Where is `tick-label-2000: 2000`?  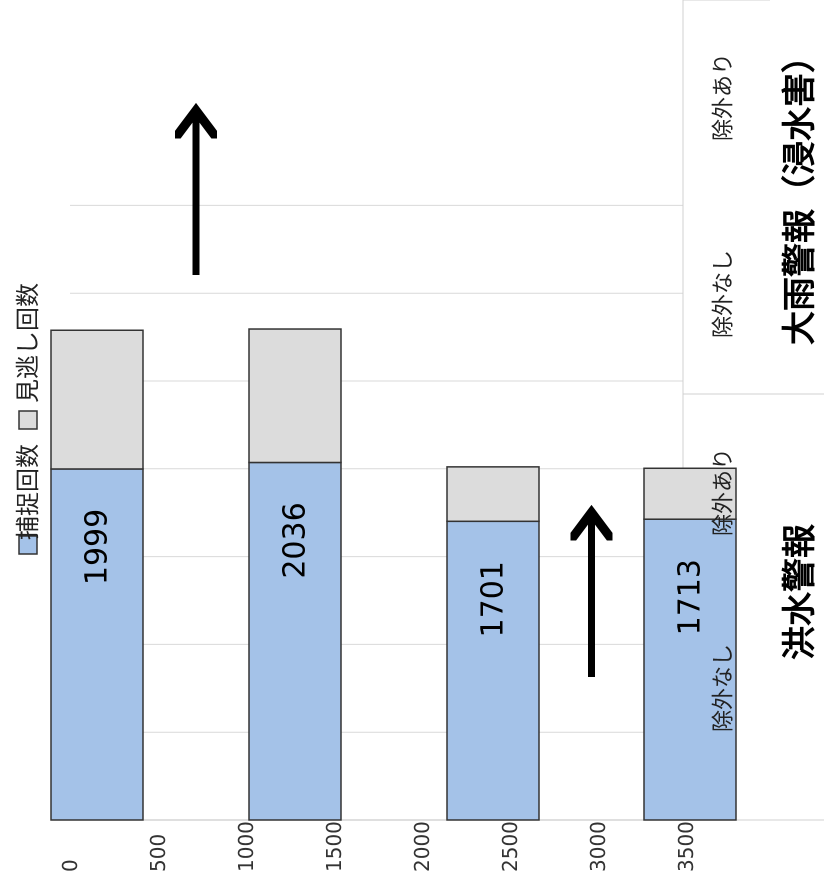
tick-label-2000: 2000 is located at coordinates (422, 846).